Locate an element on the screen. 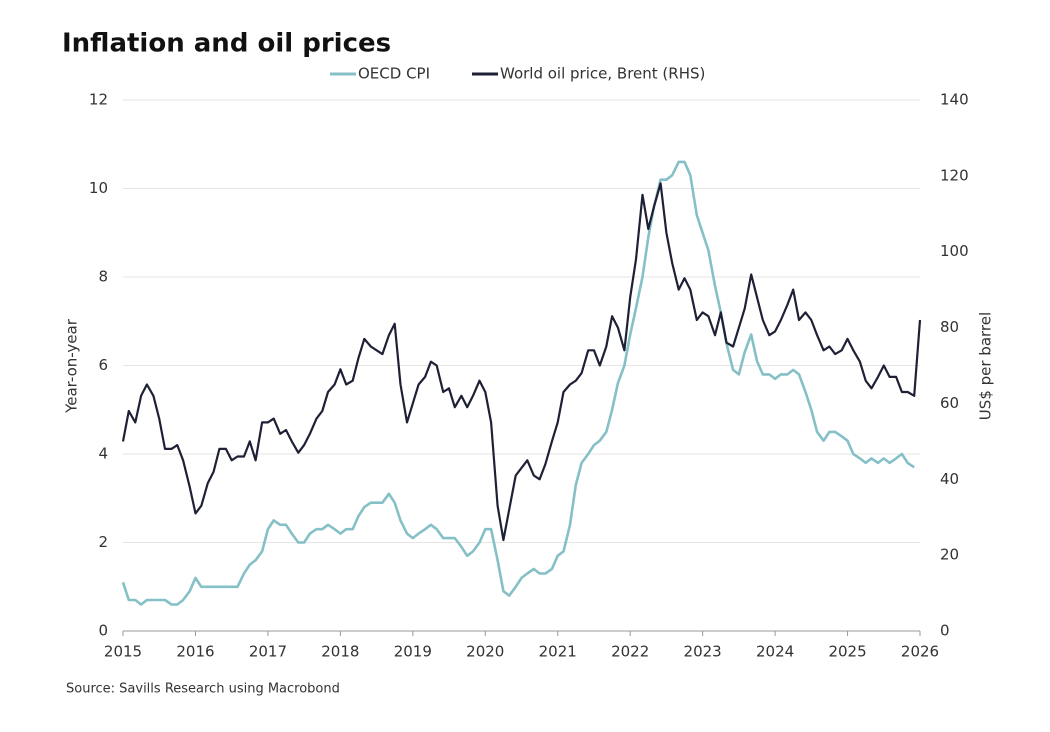 This screenshot has height=732, width=1050. x-tick-label: 2019 is located at coordinates (413, 652).